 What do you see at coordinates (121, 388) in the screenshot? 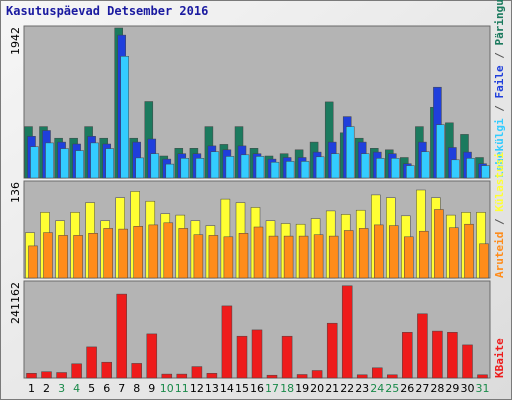
I see `day-label-7: 7` at bounding box center [121, 388].